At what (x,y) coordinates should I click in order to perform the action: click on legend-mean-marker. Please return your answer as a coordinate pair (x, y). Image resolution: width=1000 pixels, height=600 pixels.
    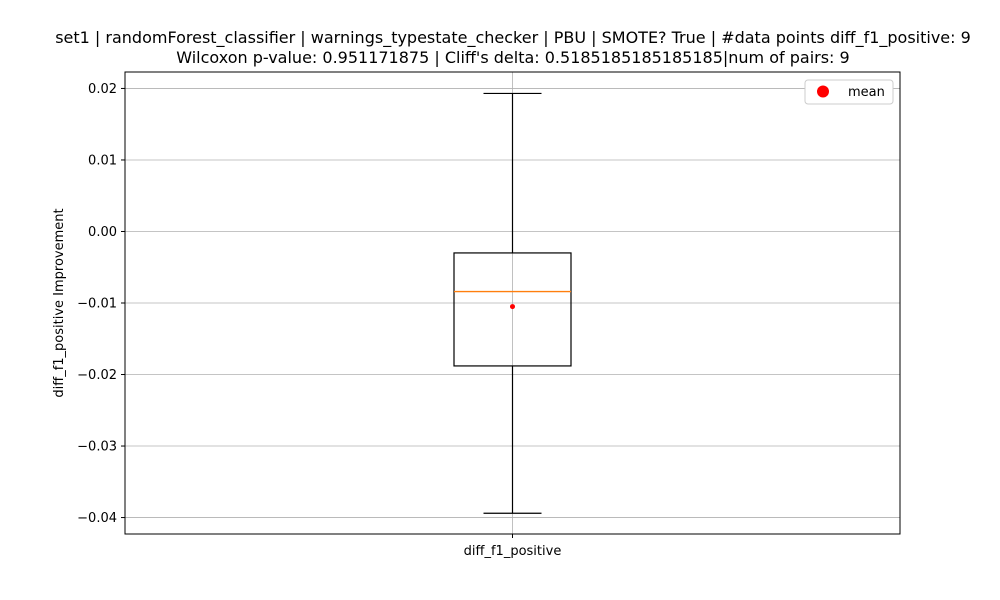
    Looking at the image, I should click on (823, 91).